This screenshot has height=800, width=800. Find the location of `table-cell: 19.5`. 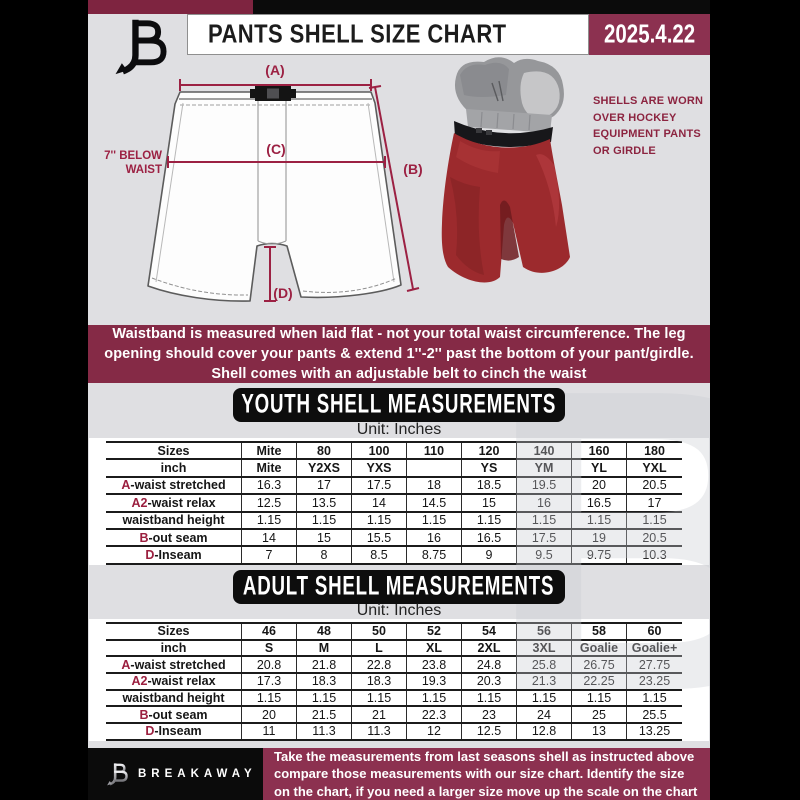

table-cell: 19.5 is located at coordinates (544, 485).